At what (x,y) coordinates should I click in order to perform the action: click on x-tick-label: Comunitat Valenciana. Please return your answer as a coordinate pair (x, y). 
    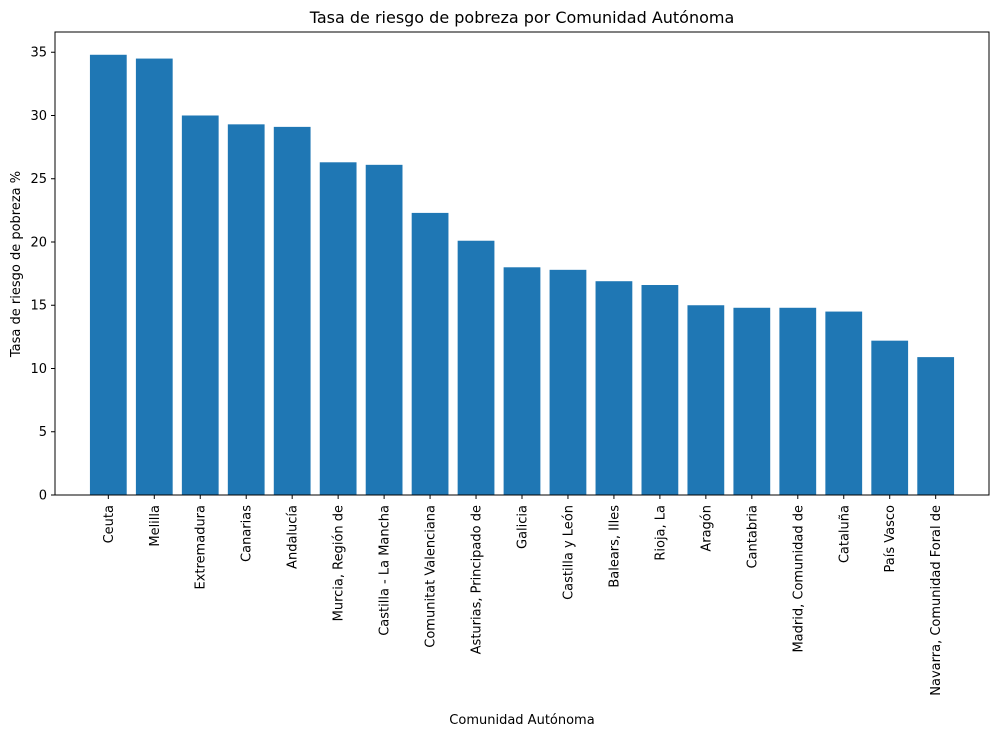
    Looking at the image, I should click on (431, 576).